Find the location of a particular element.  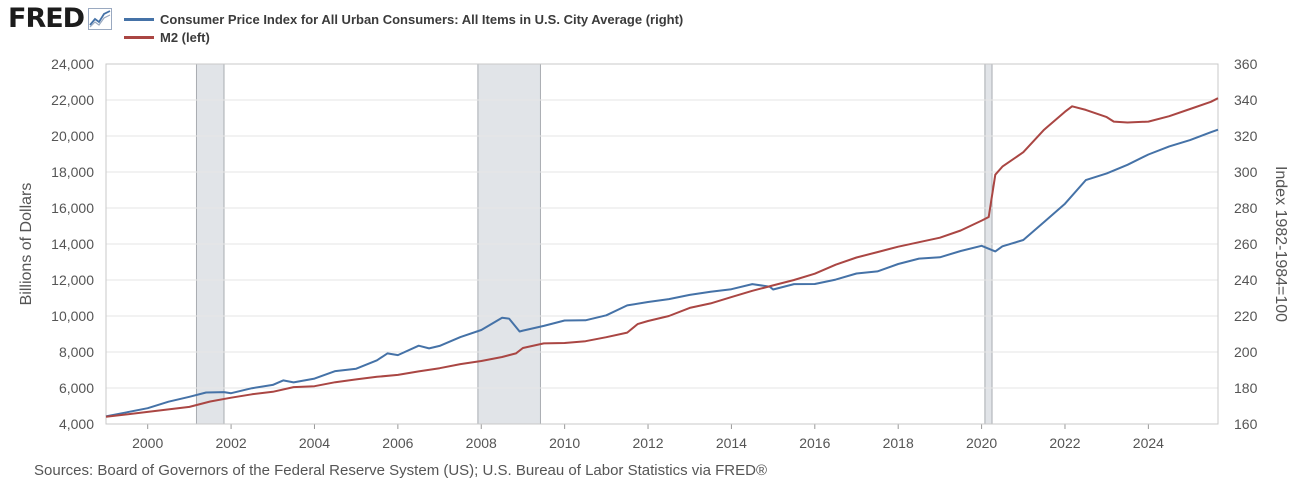

right-tick-label: 340 is located at coordinates (1246, 100).